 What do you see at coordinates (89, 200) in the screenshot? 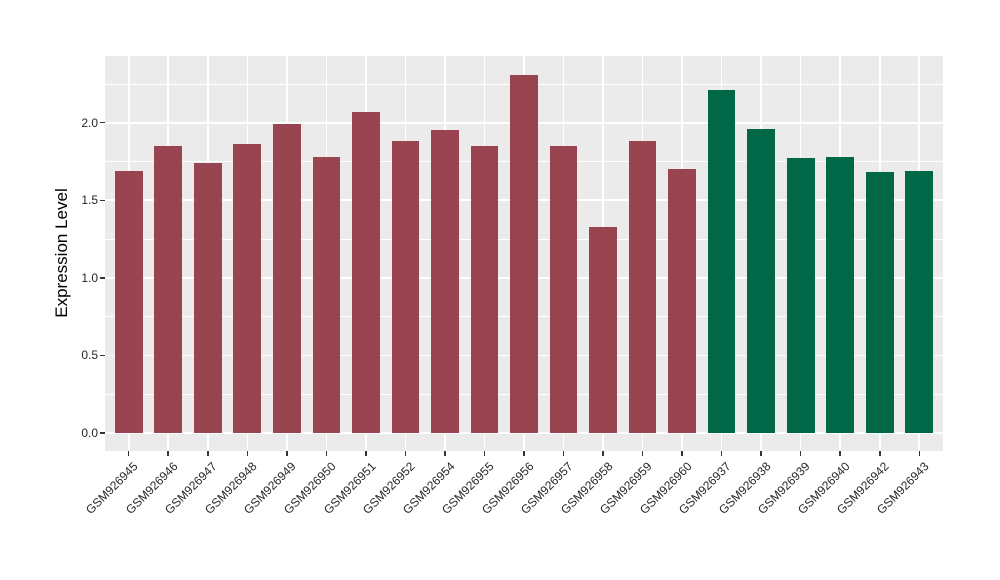
I see `y-tick-label: 1.5` at bounding box center [89, 200].